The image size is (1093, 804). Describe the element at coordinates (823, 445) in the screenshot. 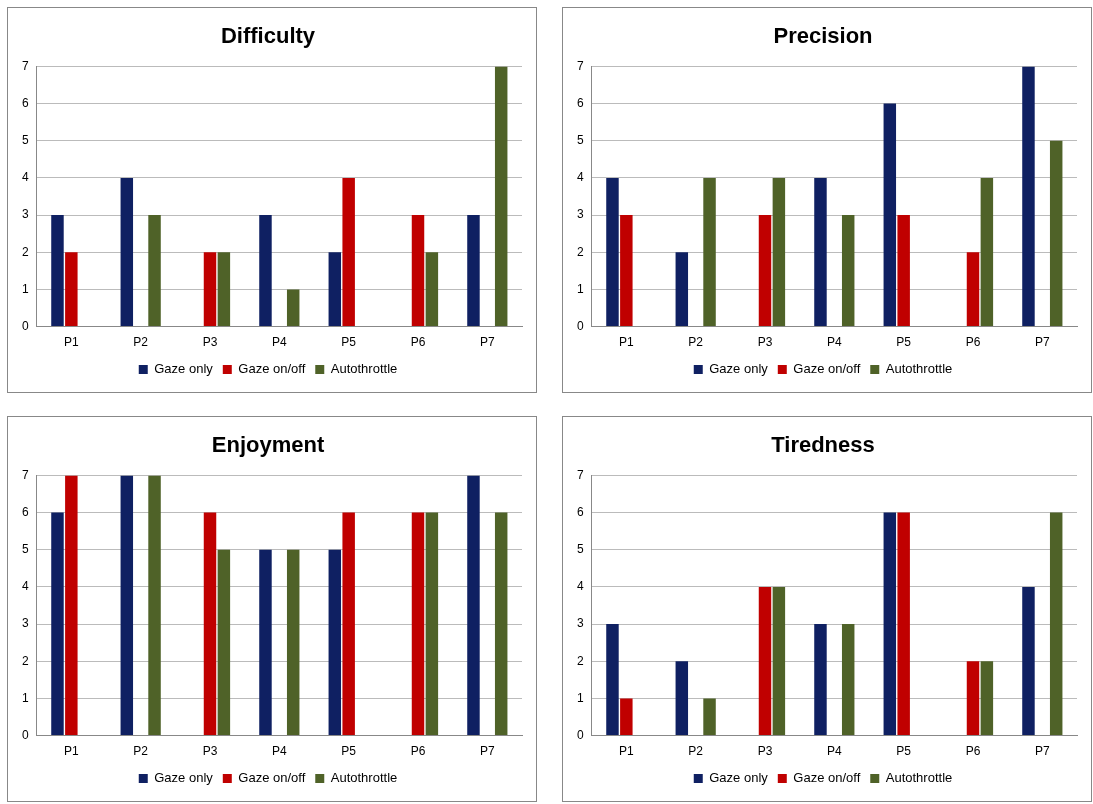

I see `chart-title: Tiredness` at that location.